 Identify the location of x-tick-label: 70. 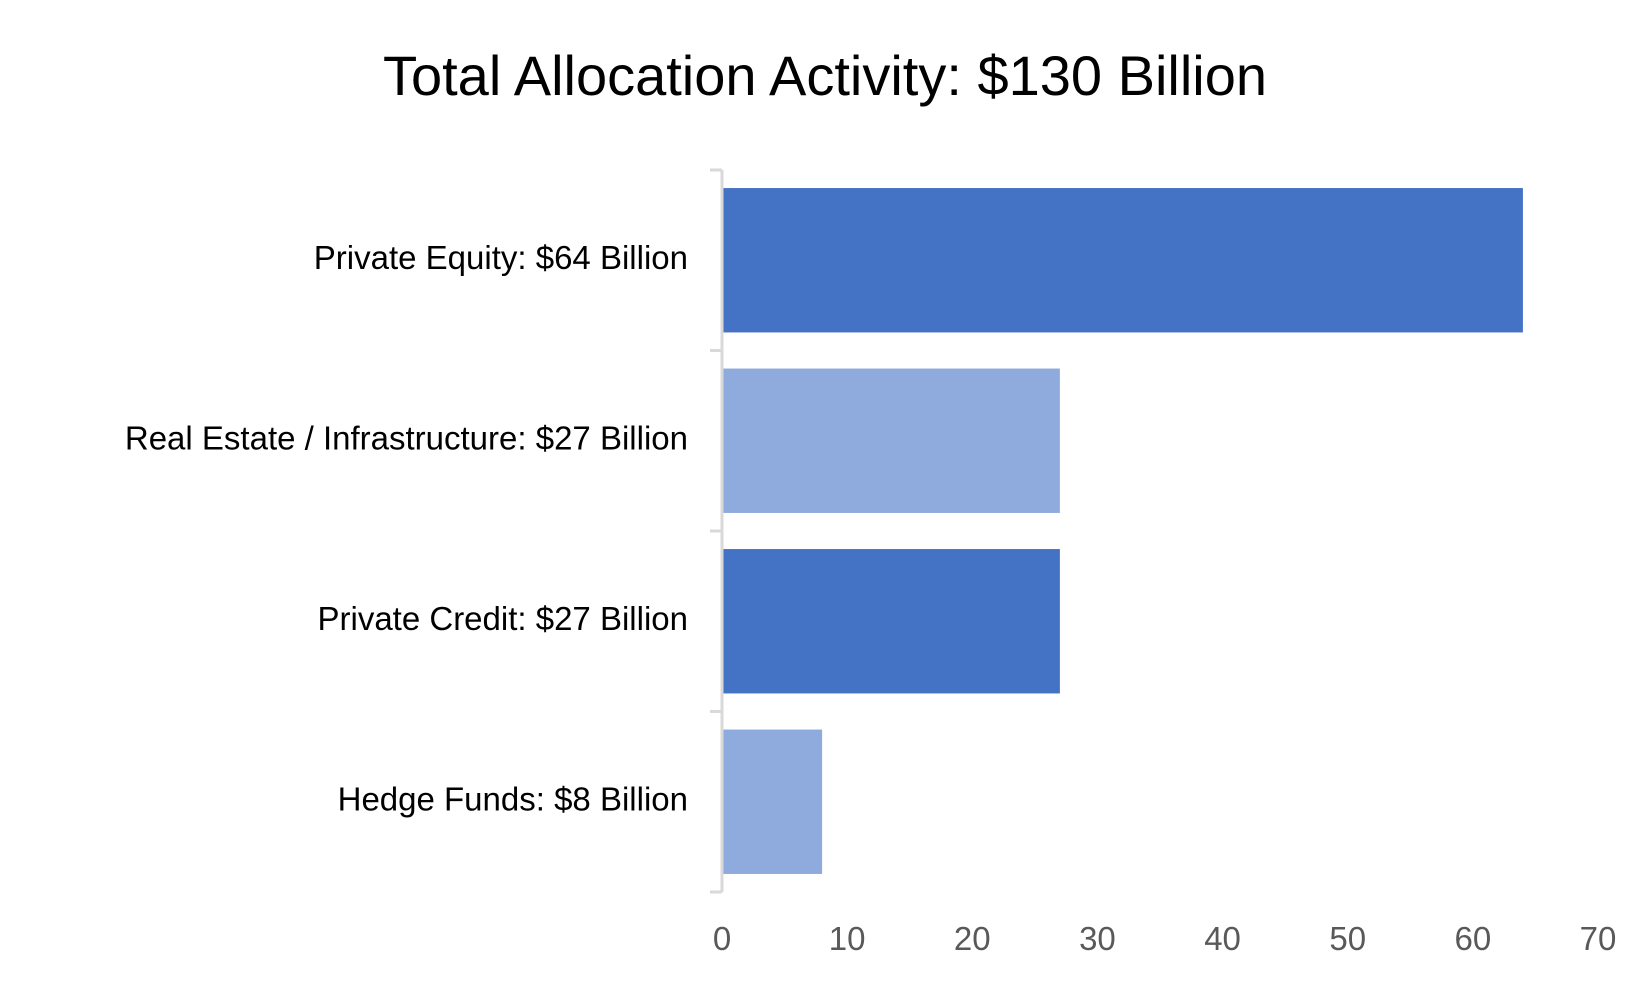
(1598, 938).